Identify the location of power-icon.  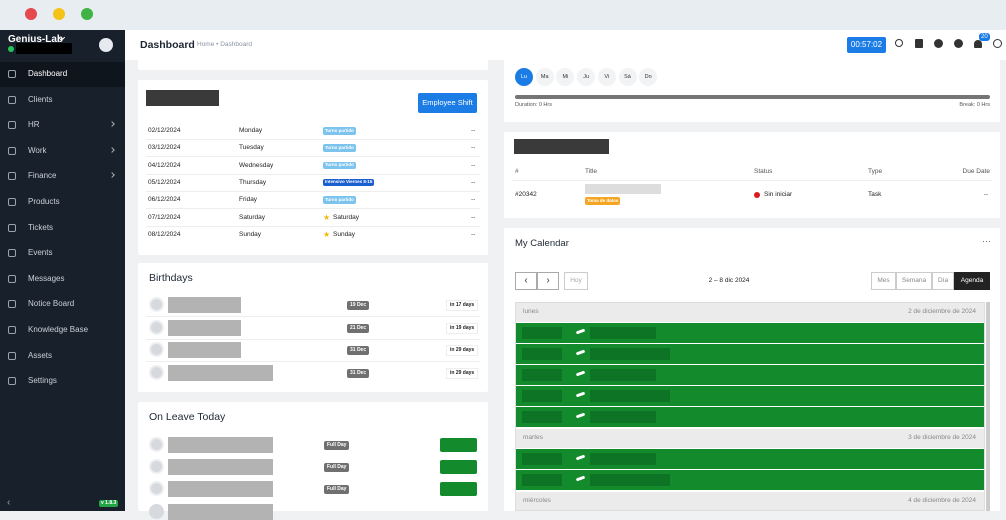
(997, 43).